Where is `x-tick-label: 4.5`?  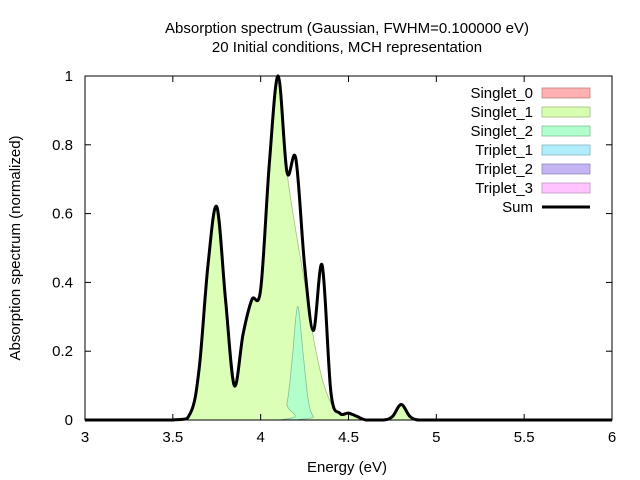 x-tick-label: 4.5 is located at coordinates (348, 437).